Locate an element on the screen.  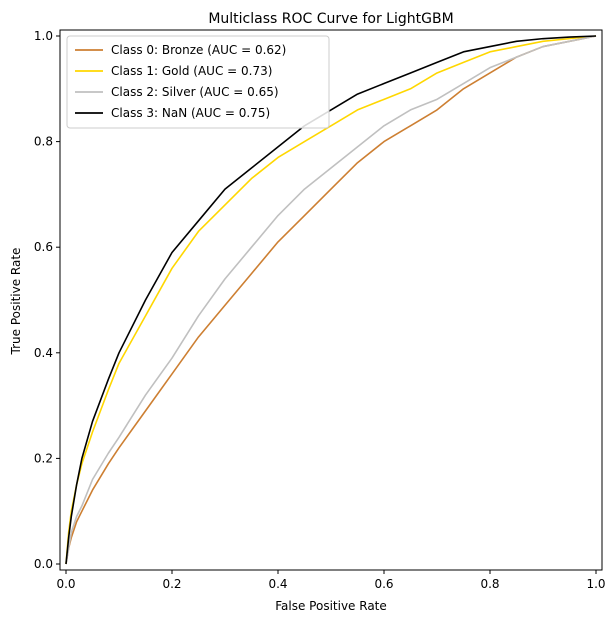
x-axis-label: False Positive Rate is located at coordinates (331, 606).